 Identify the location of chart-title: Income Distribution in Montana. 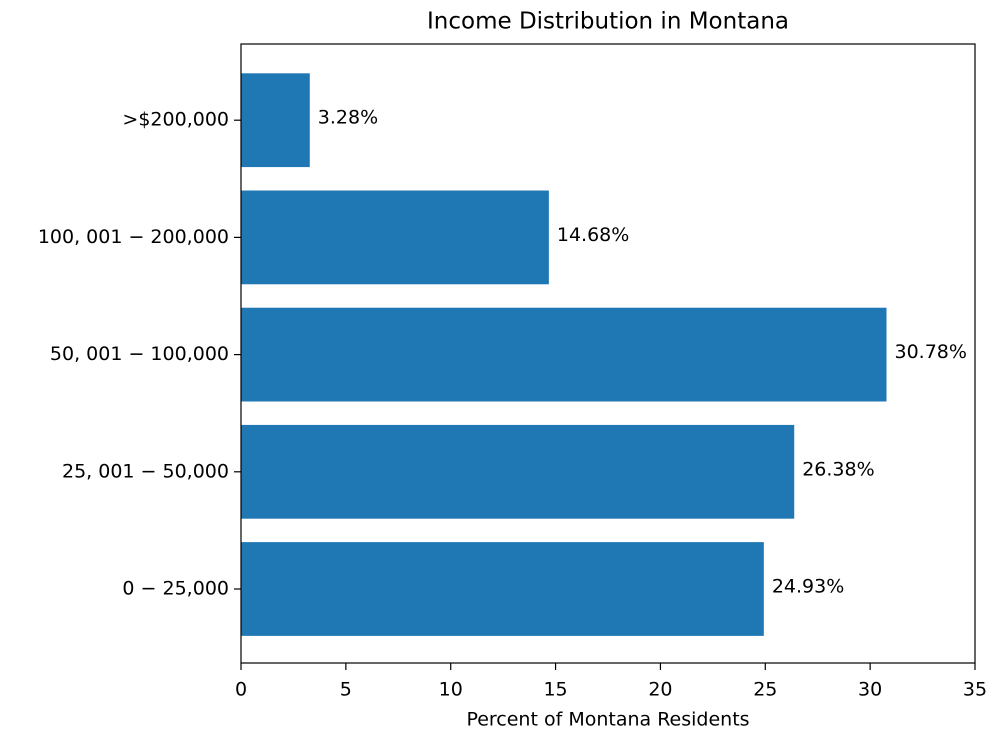
(608, 22).